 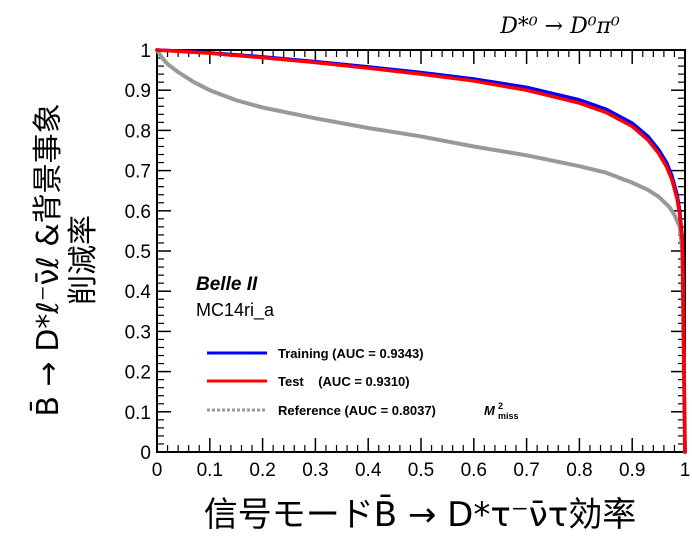 I want to click on y-tick-label: 0.9, so click(x=138, y=91).